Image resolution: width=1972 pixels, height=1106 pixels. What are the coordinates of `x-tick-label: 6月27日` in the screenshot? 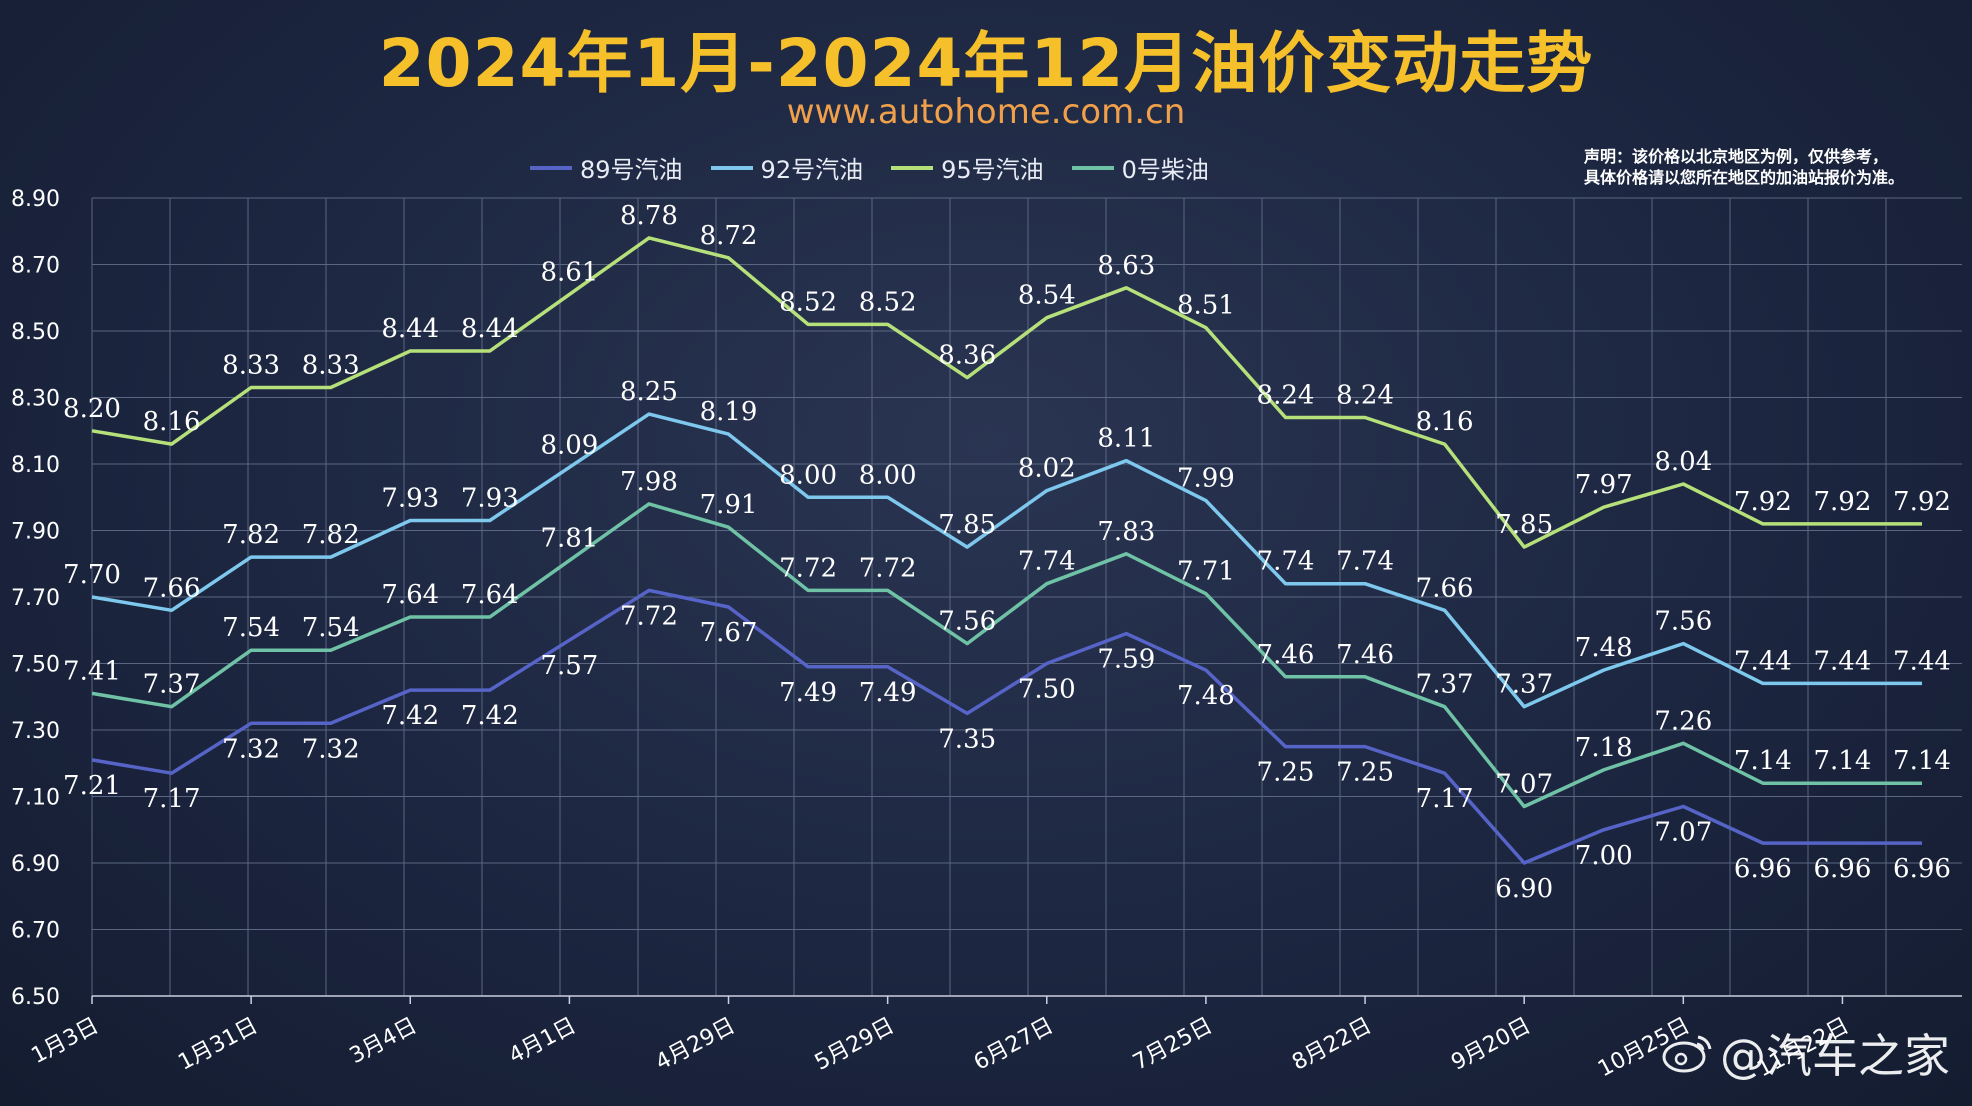 It's located at (1014, 1044).